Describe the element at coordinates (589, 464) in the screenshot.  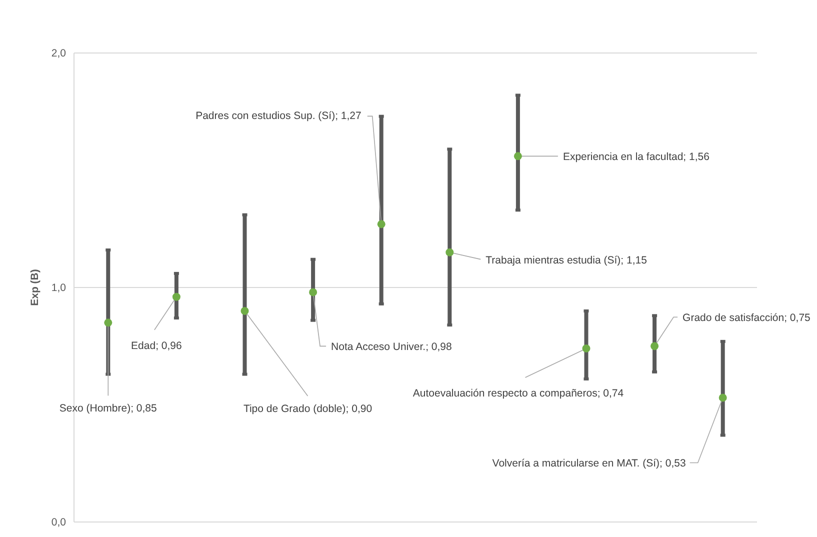
I see `data-label: Volvería a matricularse en MAT. (Sí); 0,53` at that location.